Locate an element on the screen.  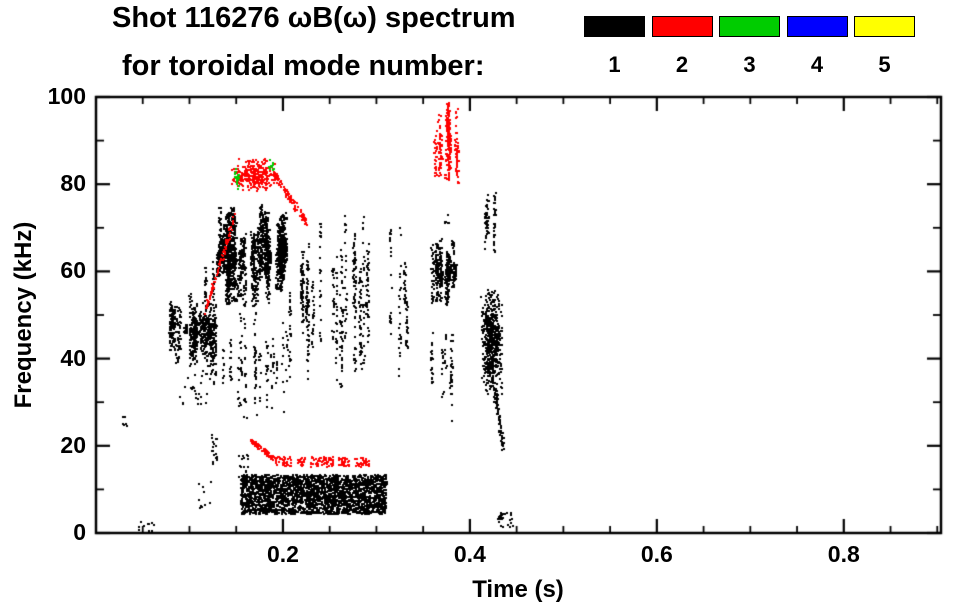
legend-mode-number: 5 is located at coordinates (884, 64).